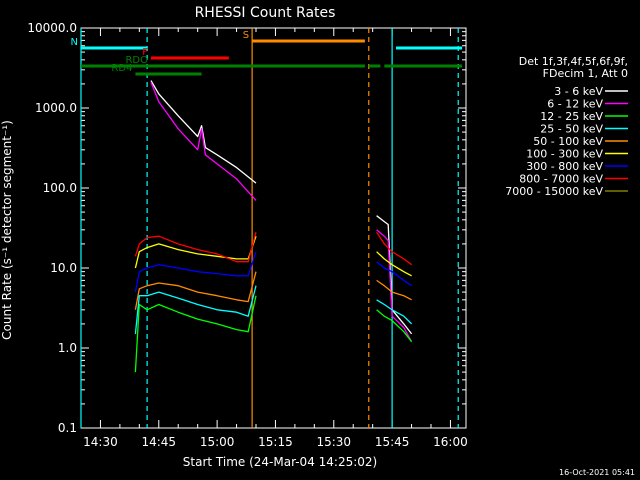 This screenshot has height=480, width=640. Describe the element at coordinates (571, 129) in the screenshot. I see `legend-entry-label: 25 - 50 keV` at that location.